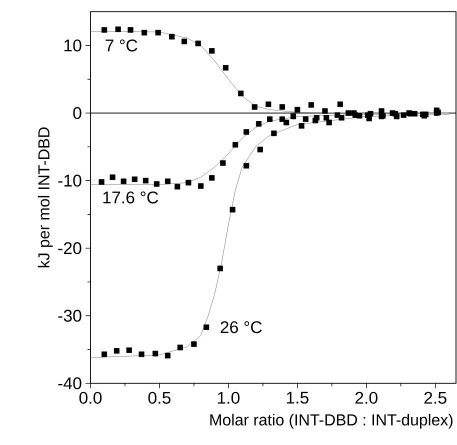  Describe the element at coordinates (366, 398) in the screenshot. I see `x-tick-label: 2.0` at that location.